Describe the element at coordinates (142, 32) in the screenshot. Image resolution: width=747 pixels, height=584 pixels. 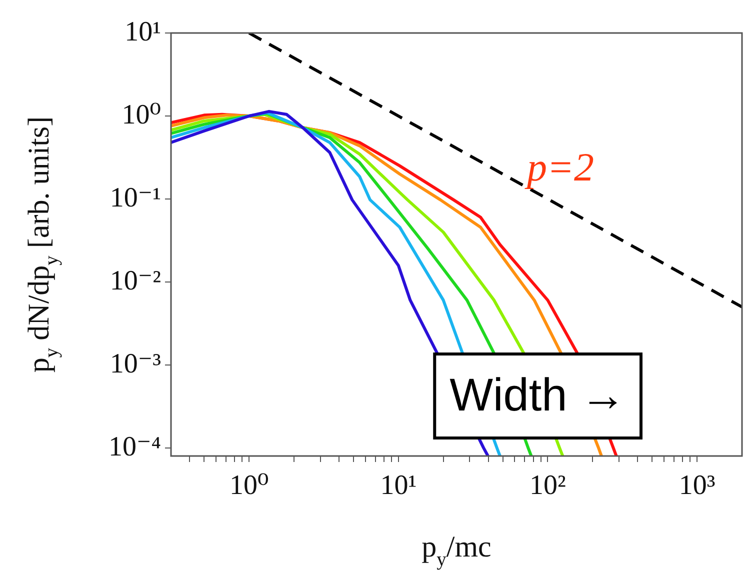
I see `y-tick-label: 10¹` at that location.